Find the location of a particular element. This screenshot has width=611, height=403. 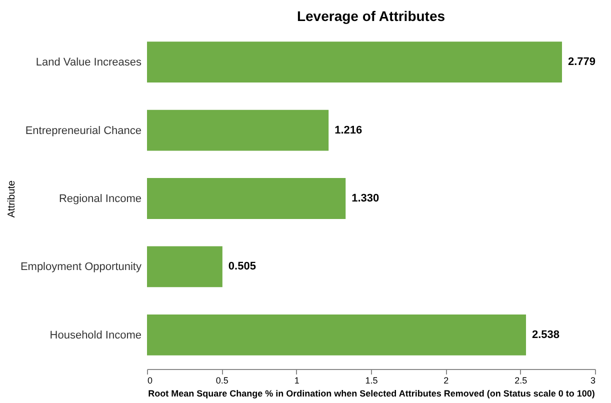

y-axis-title: Attribute is located at coordinates (12, 199).